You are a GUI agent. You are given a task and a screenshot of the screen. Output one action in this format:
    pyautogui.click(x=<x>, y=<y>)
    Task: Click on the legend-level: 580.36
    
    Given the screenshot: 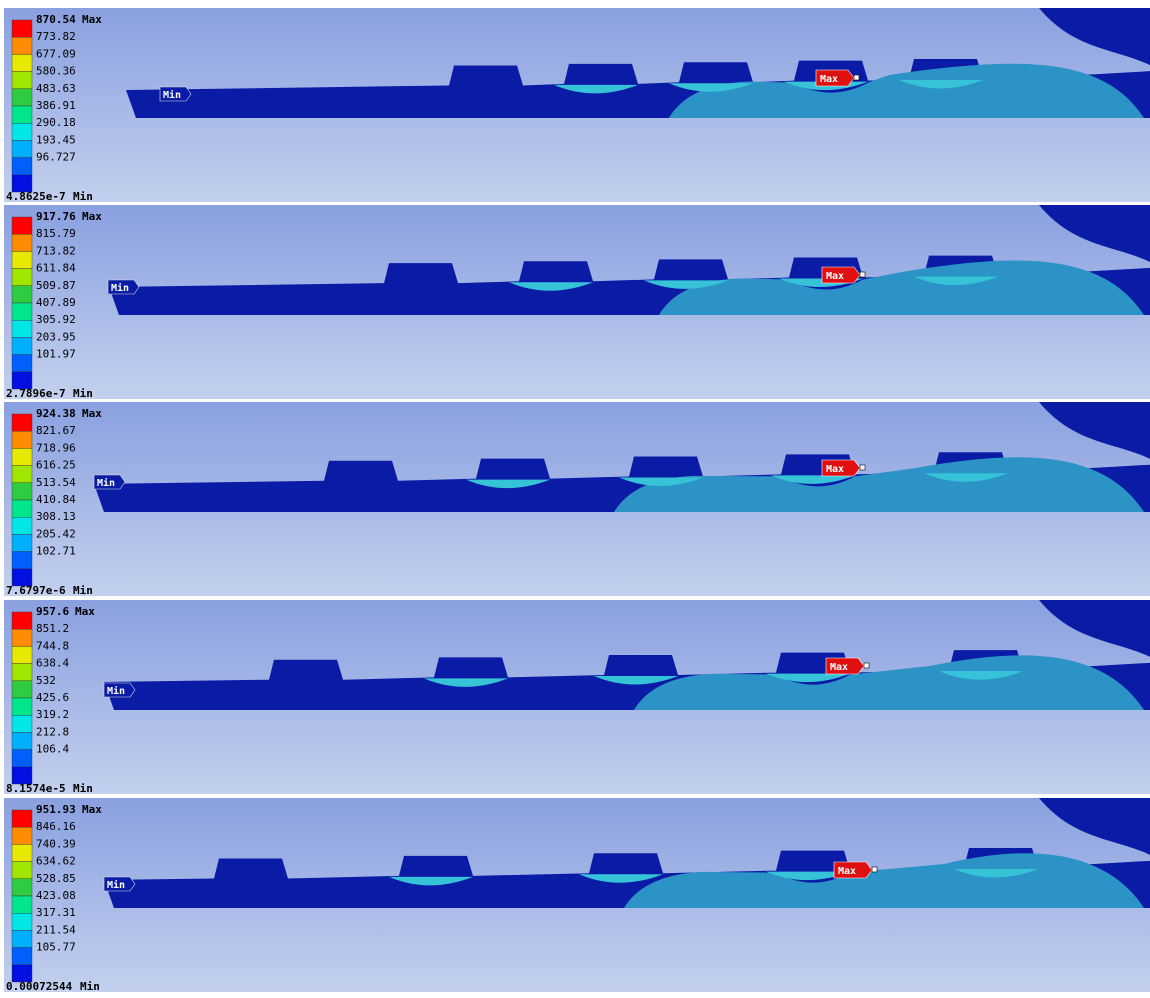 What is the action you would take?
    pyautogui.click(x=56, y=71)
    